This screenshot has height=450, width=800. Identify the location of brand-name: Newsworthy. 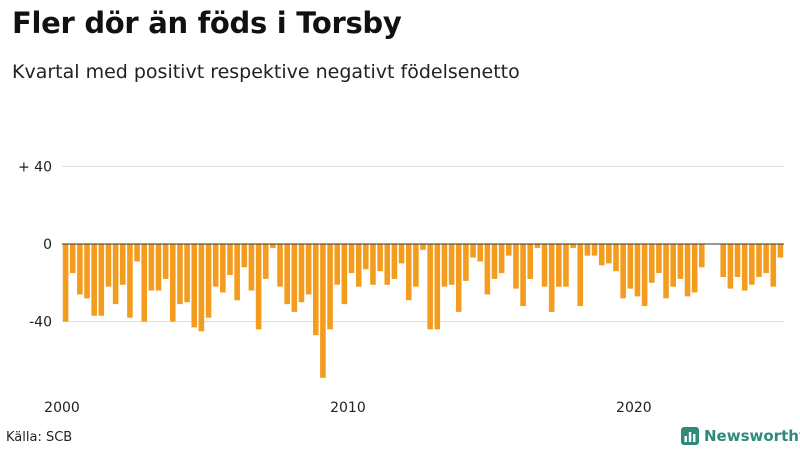
(752, 436).